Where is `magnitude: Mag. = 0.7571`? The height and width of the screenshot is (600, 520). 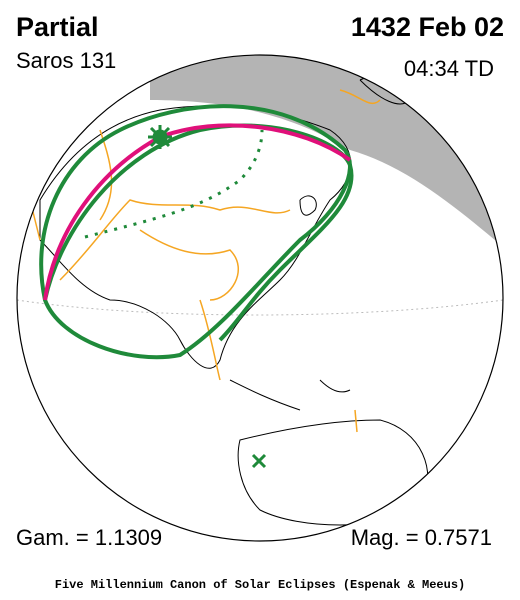 magnitude: Mag. = 0.7571 is located at coordinates (421, 537).